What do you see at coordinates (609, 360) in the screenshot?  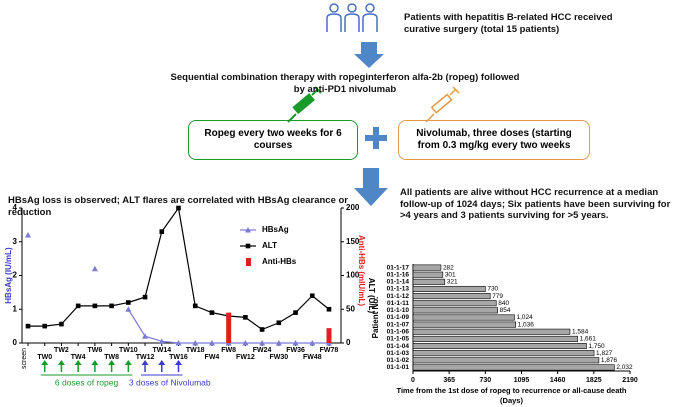 I see `value-label: 1,876` at bounding box center [609, 360].